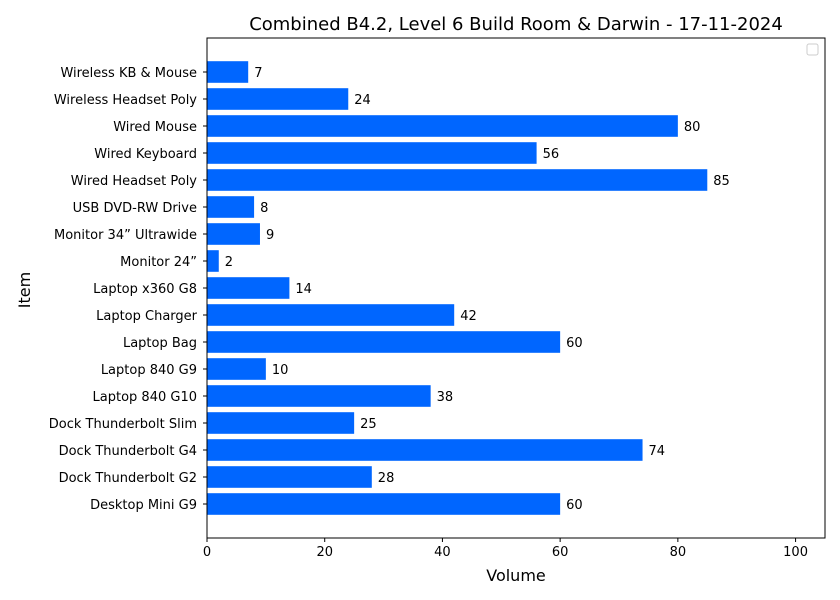 Image resolution: width=840 pixels, height=600 pixels. I want to click on x-tick-label: 40, so click(442, 552).